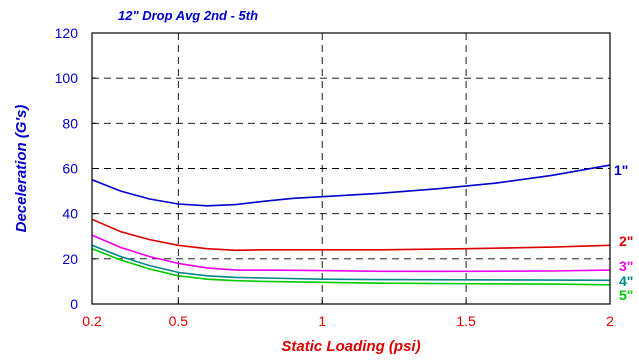  What do you see at coordinates (70, 214) in the screenshot?
I see `y-tick-label: 40` at bounding box center [70, 214].